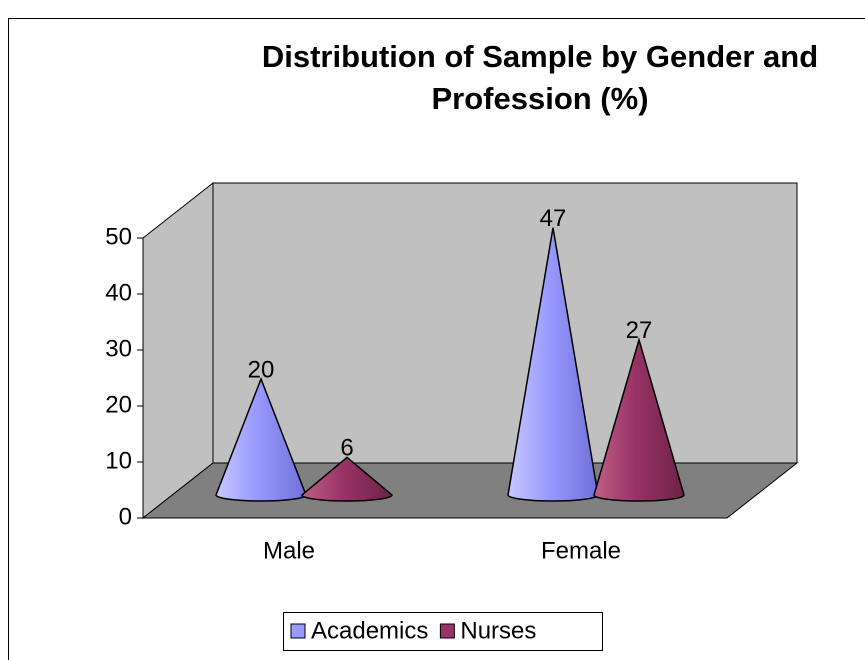 The width and height of the screenshot is (865, 660). What do you see at coordinates (639, 330) in the screenshot?
I see `value-label: 27` at bounding box center [639, 330].